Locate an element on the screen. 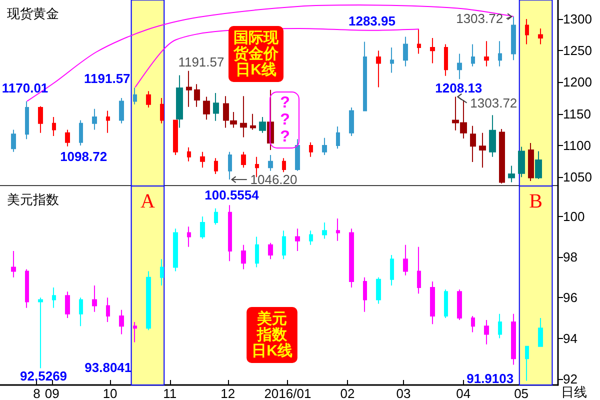  y-tick-label: 1150 is located at coordinates (577, 114).